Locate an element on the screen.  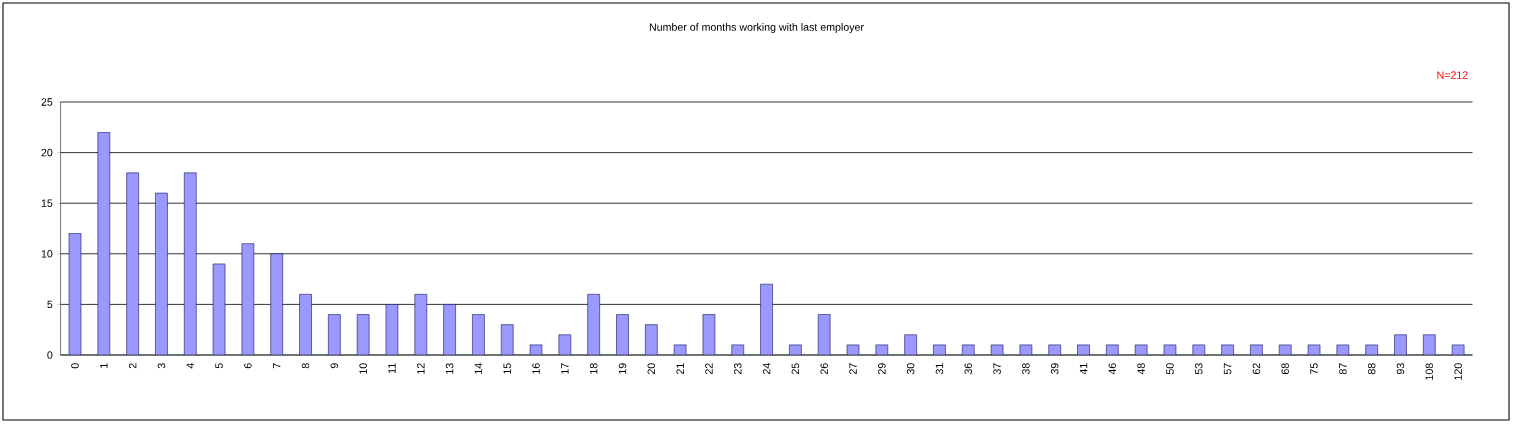
x-tick-label: 11 is located at coordinates (392, 368).